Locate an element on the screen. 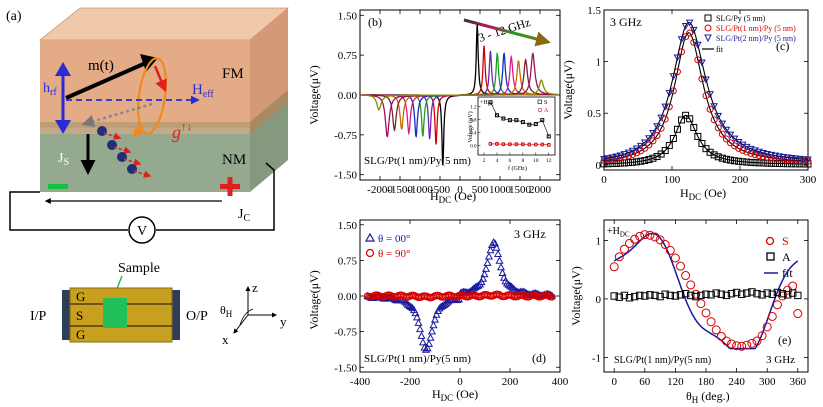  fm-label: FM is located at coordinates (233, 74).